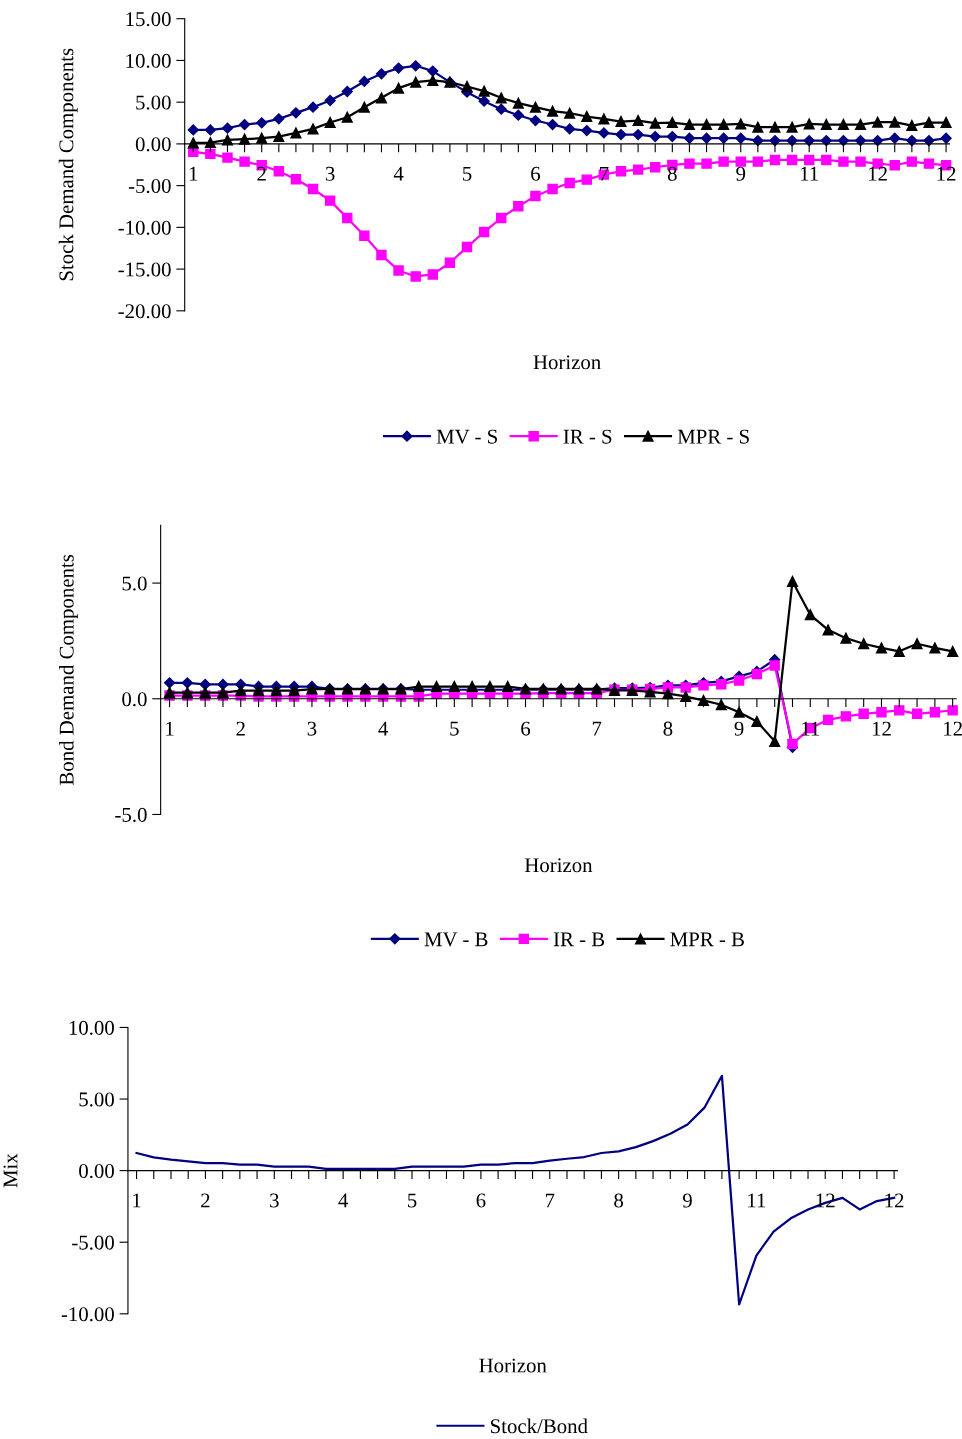  I want to click on y-tick-label: -15.00, so click(144, 269).